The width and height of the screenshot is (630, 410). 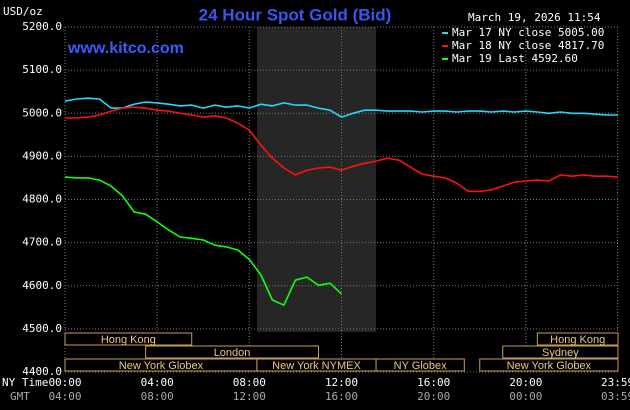 What do you see at coordinates (157, 382) in the screenshot?
I see `x-tick-label: 04:00` at bounding box center [157, 382].